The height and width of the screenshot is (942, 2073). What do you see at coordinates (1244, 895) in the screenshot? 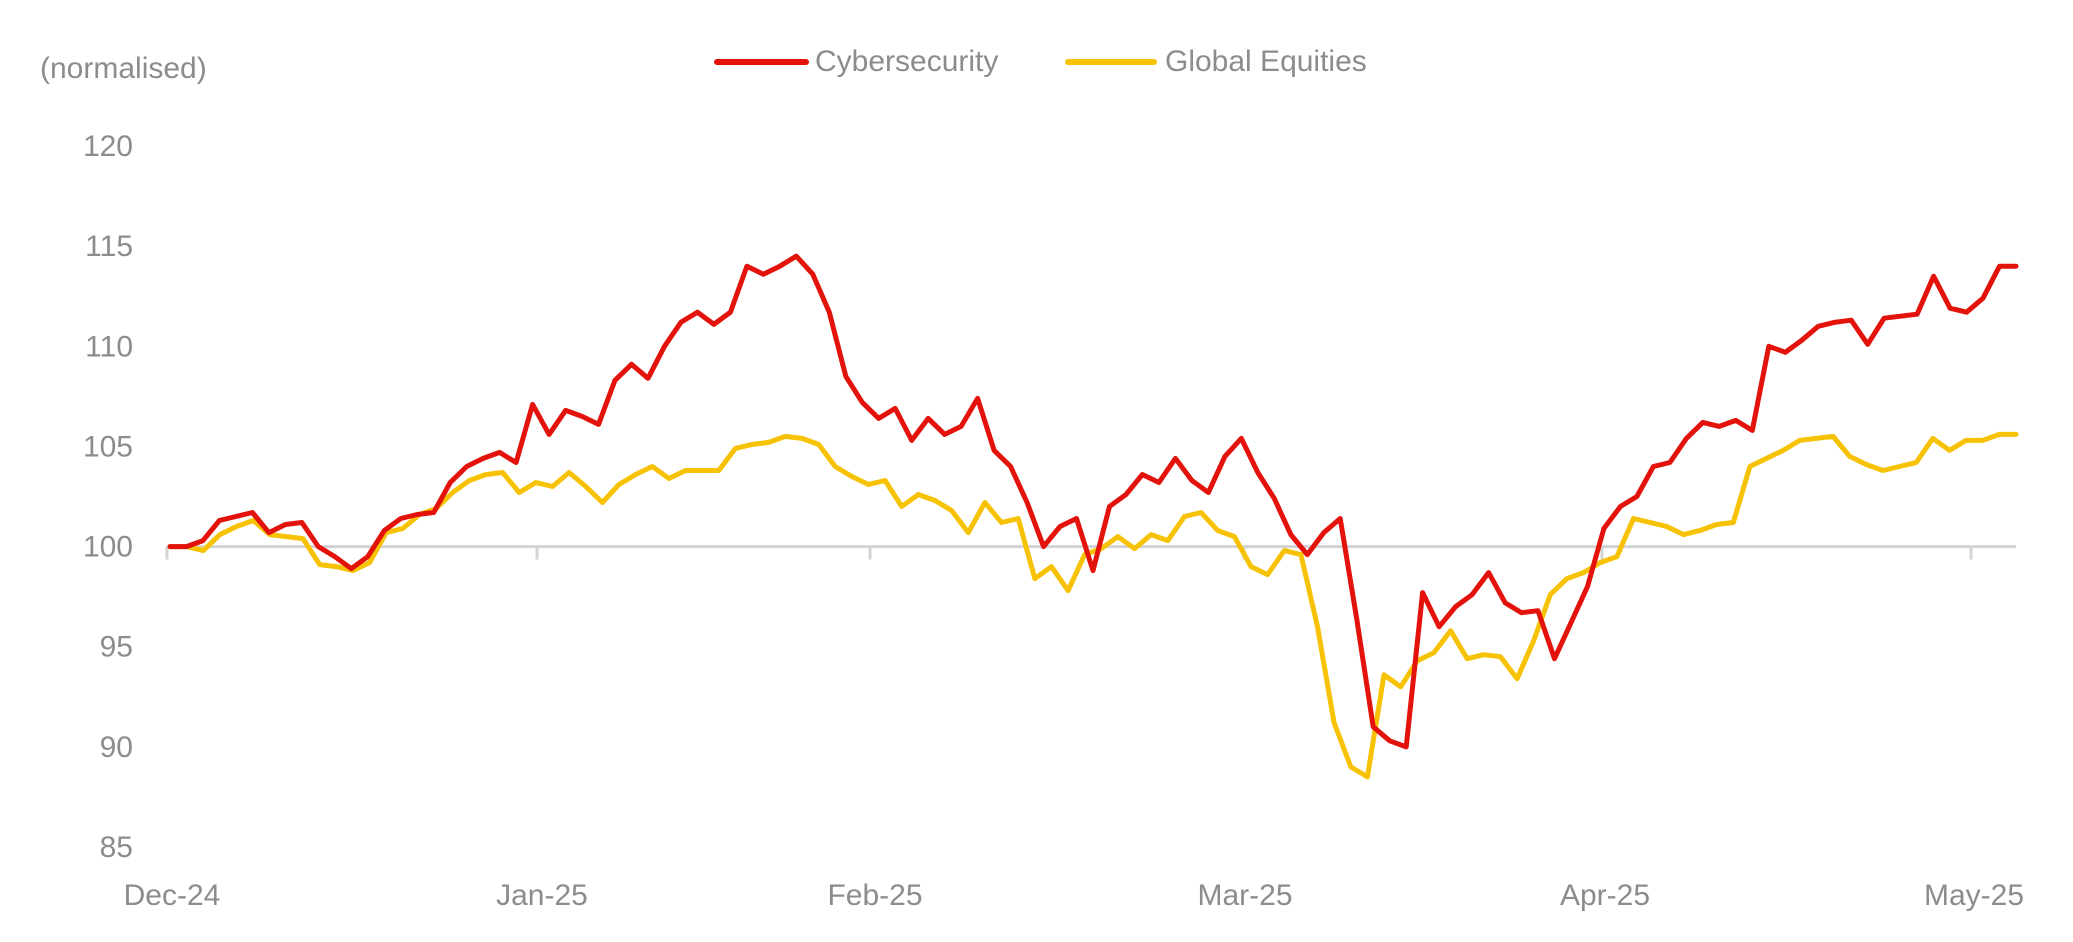
I see `x-tick-label: Mar-25` at bounding box center [1244, 895].